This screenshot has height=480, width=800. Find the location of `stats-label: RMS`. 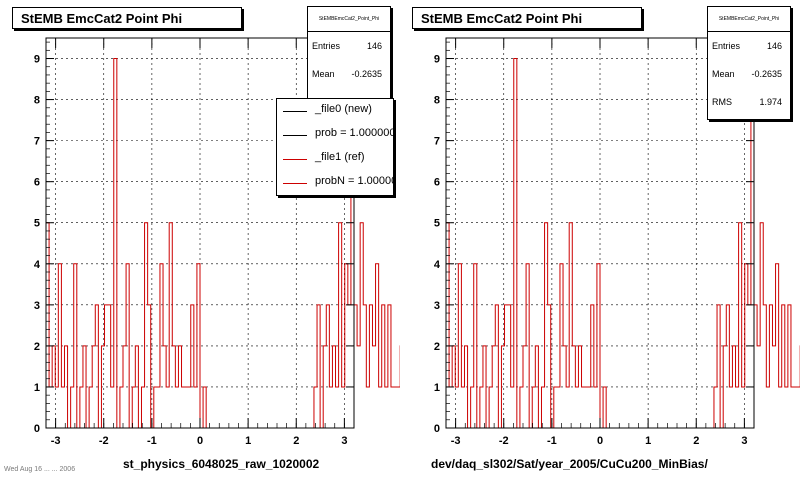

stats-label: RMS is located at coordinates (722, 102).